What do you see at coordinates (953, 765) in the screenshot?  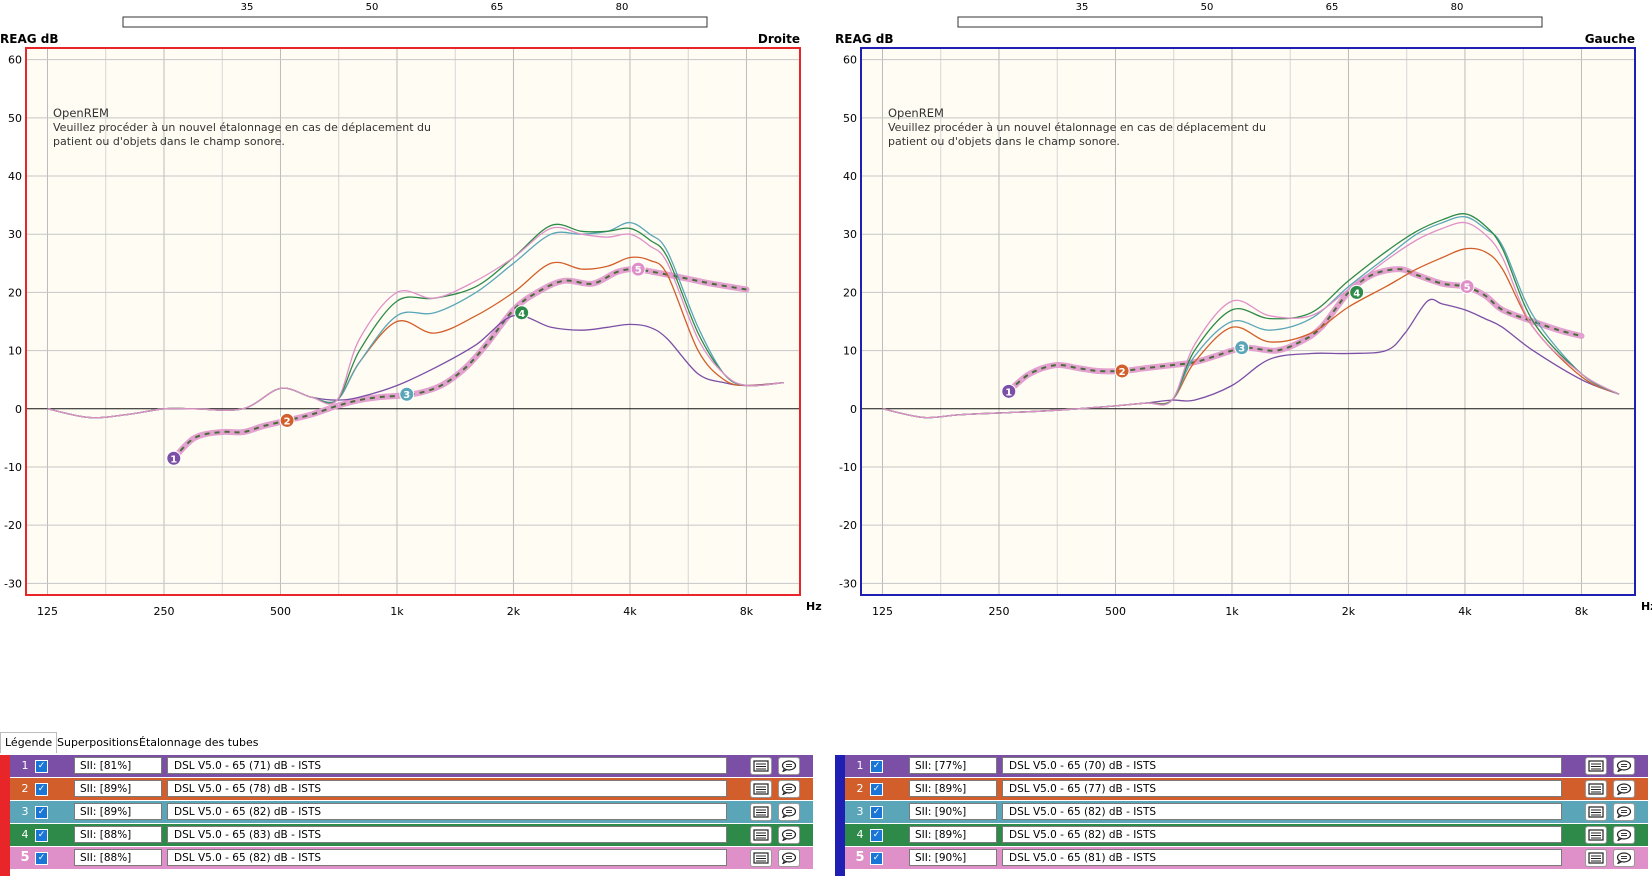 I see `sii-field: SII: [77%]` at bounding box center [953, 765].